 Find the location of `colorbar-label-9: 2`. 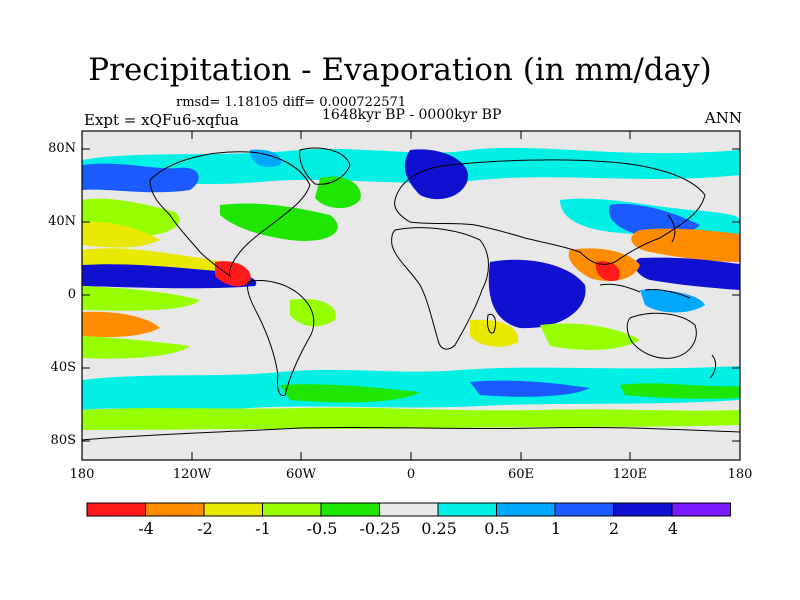

colorbar-label-9: 2 is located at coordinates (614, 528).